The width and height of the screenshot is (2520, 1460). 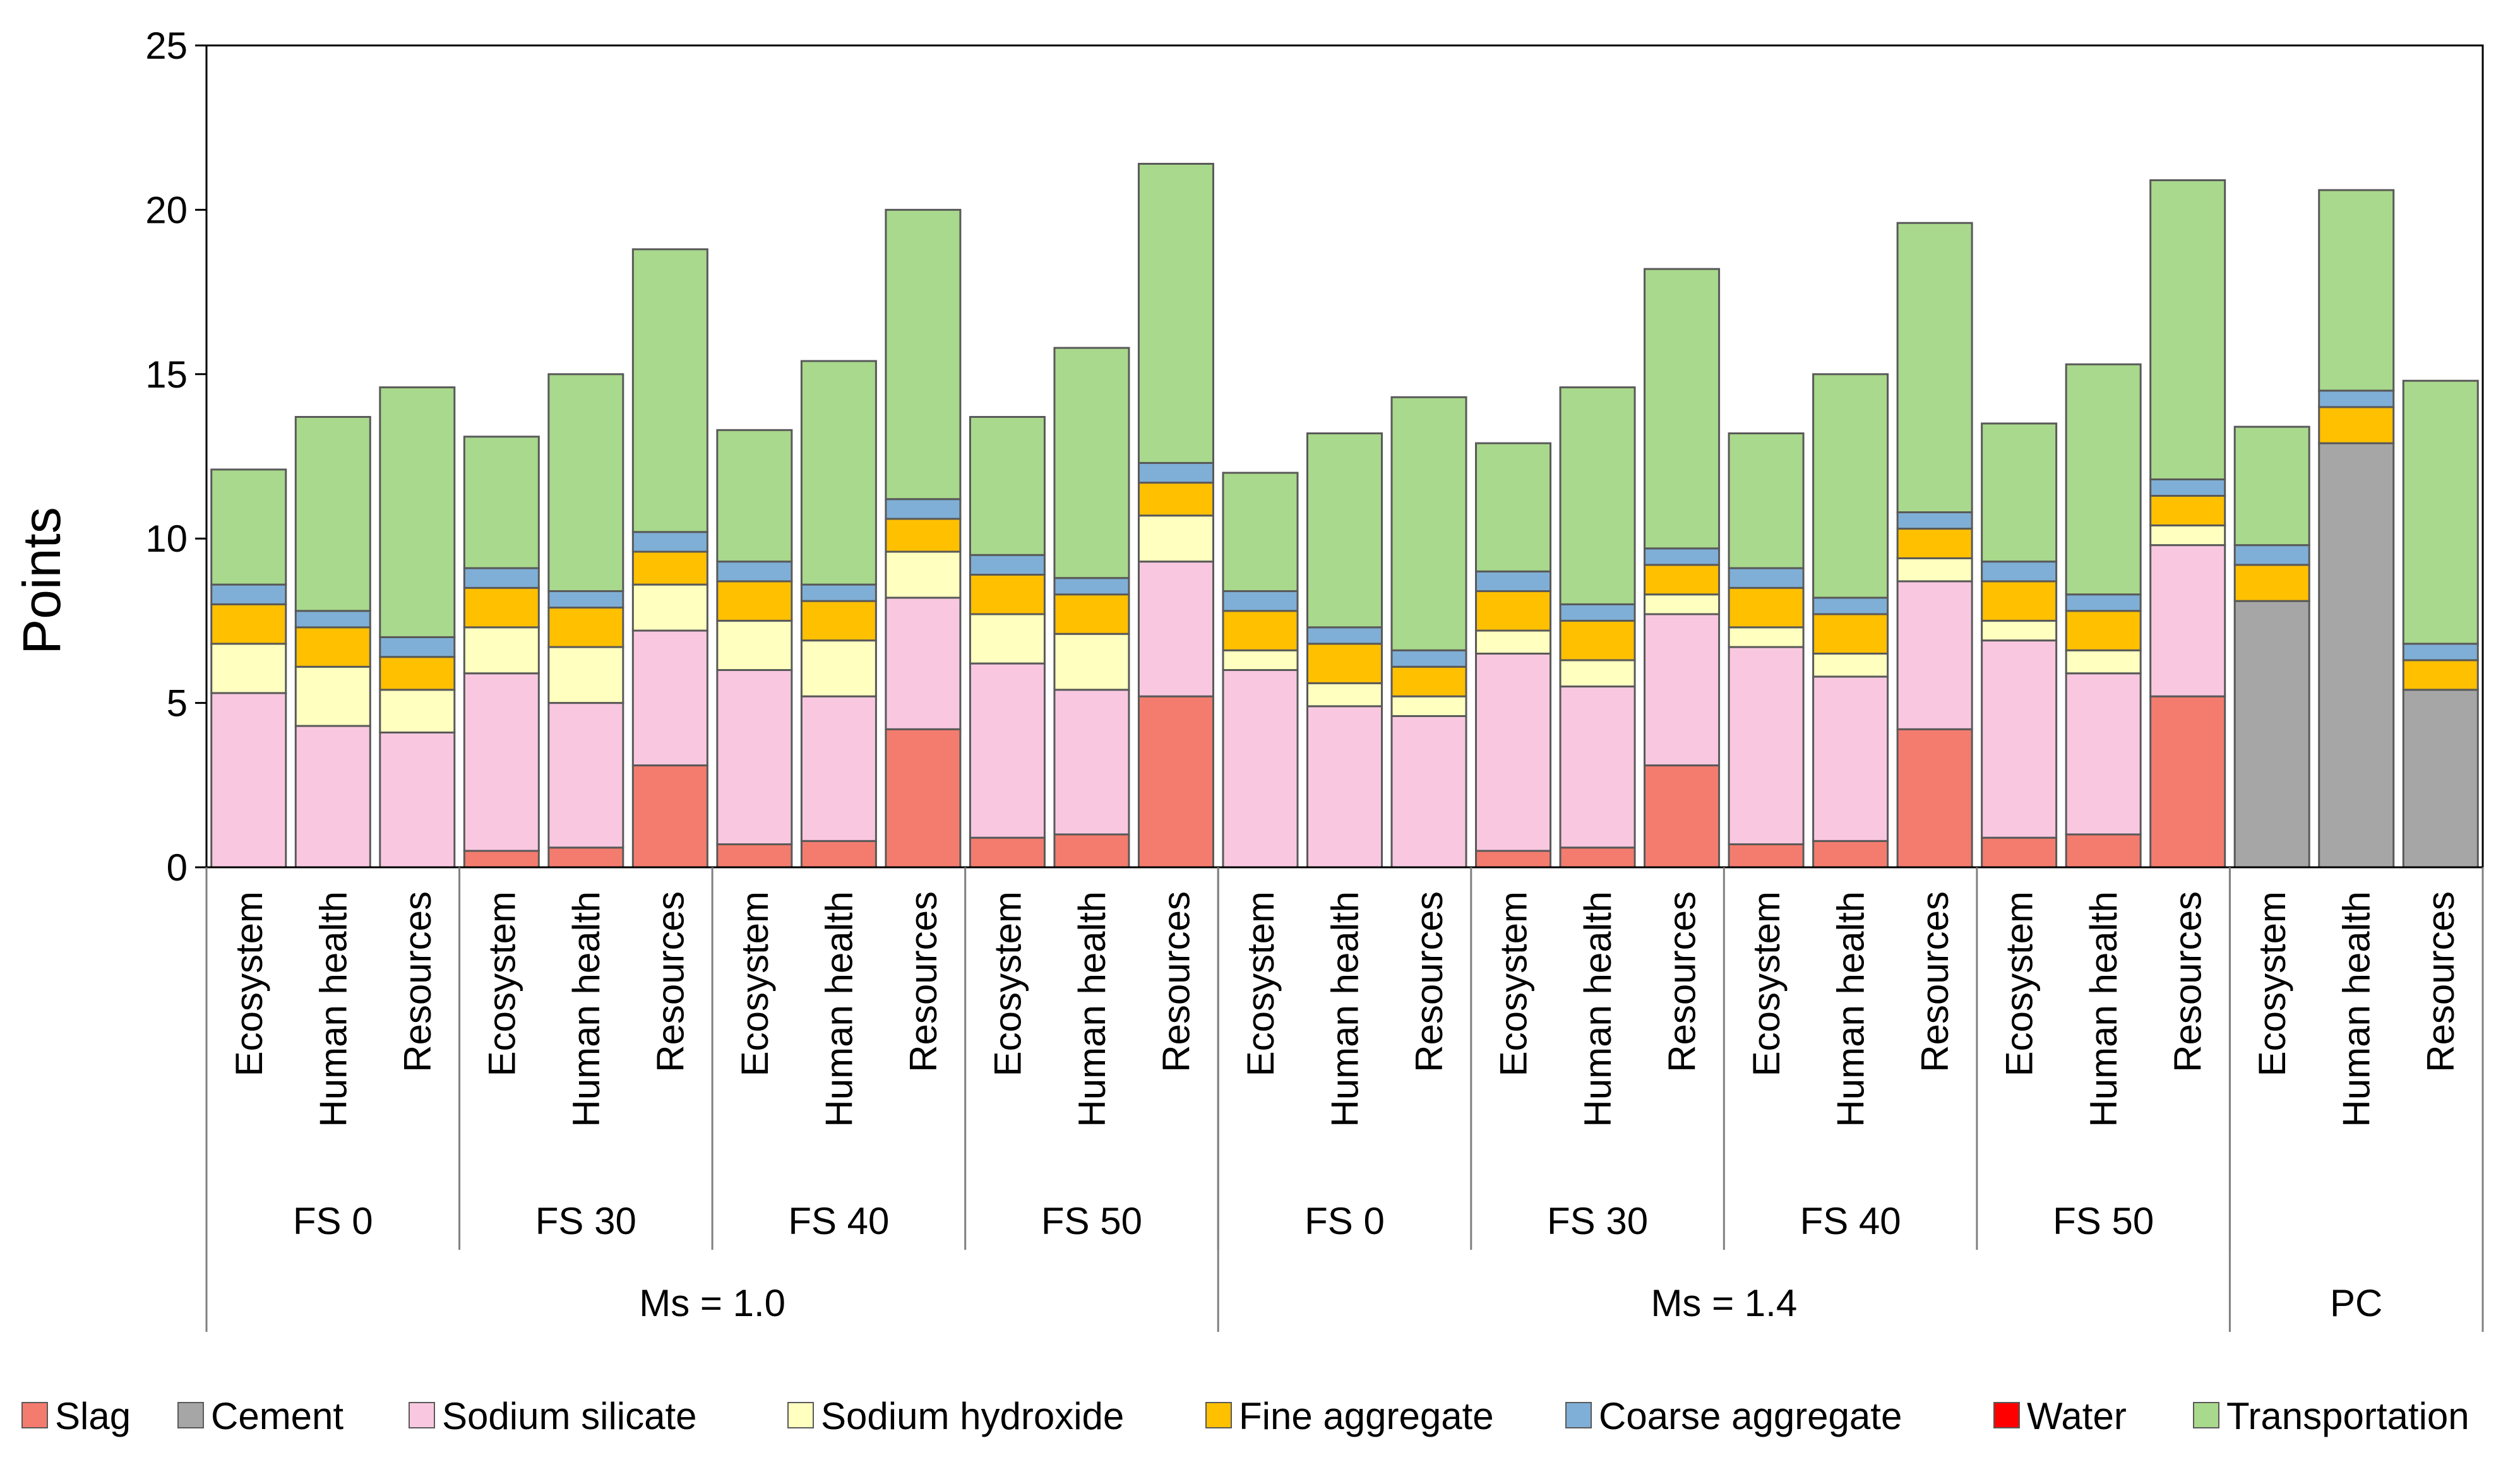 I want to click on legend-label: Water, so click(x=2077, y=1416).